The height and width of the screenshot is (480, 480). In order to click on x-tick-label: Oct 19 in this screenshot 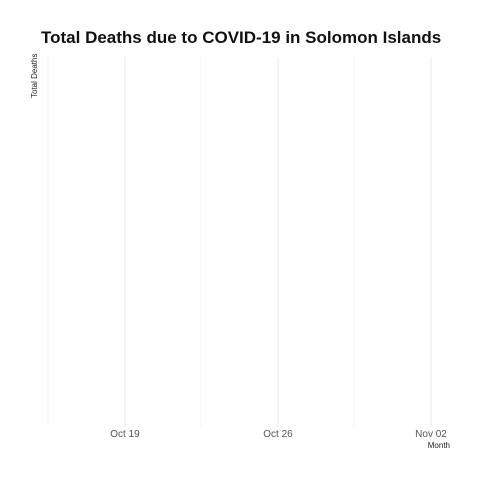, I will do `click(125, 434)`.